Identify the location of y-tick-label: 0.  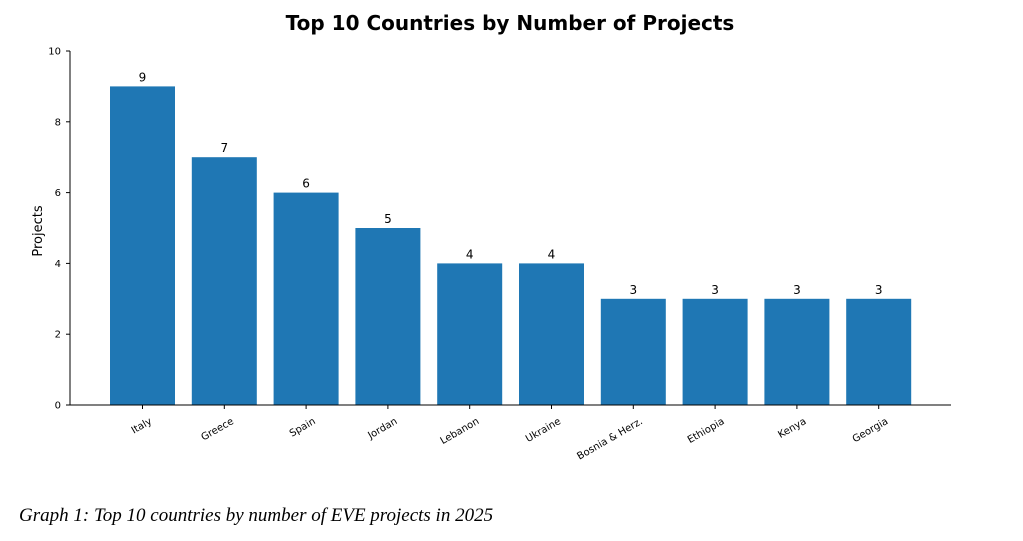
(58, 406).